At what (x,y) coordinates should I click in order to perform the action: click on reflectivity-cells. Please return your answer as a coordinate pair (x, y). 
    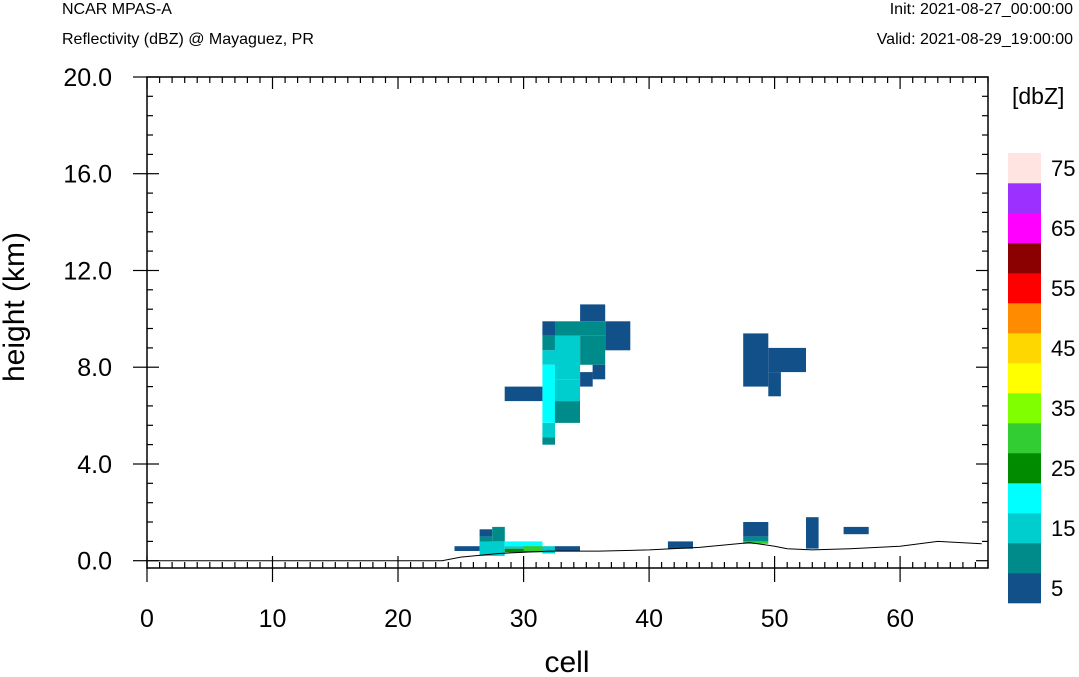
    Looking at the image, I should click on (661, 430).